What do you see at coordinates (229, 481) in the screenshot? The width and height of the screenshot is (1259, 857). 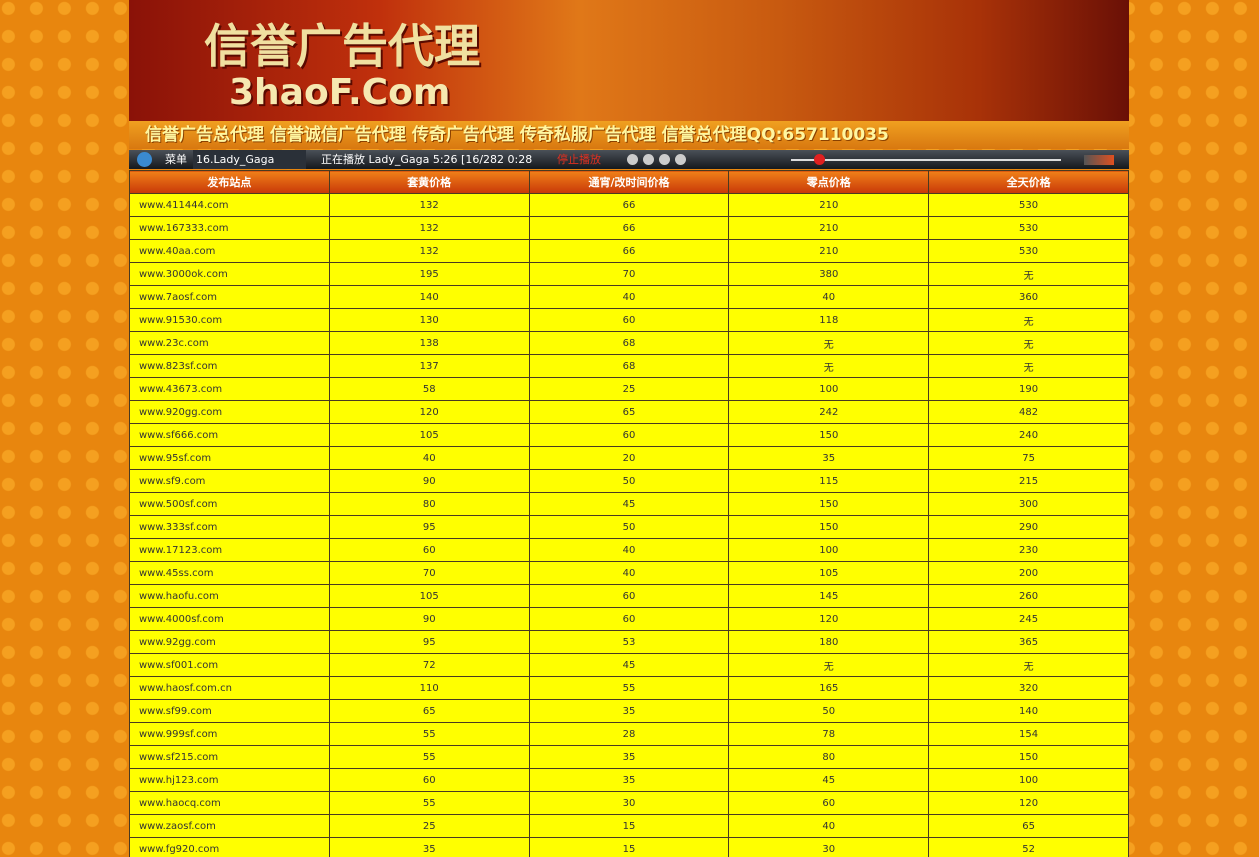 I see `site-cell: www.sf9.com` at bounding box center [229, 481].